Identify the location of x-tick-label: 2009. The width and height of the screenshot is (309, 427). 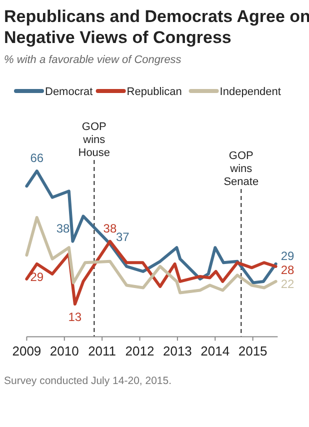
(27, 351).